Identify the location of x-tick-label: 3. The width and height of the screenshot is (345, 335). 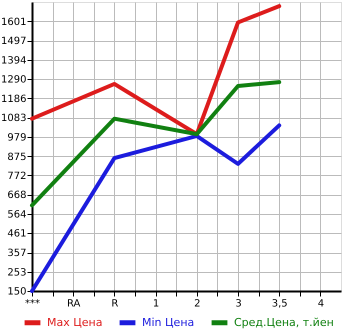
(238, 304).